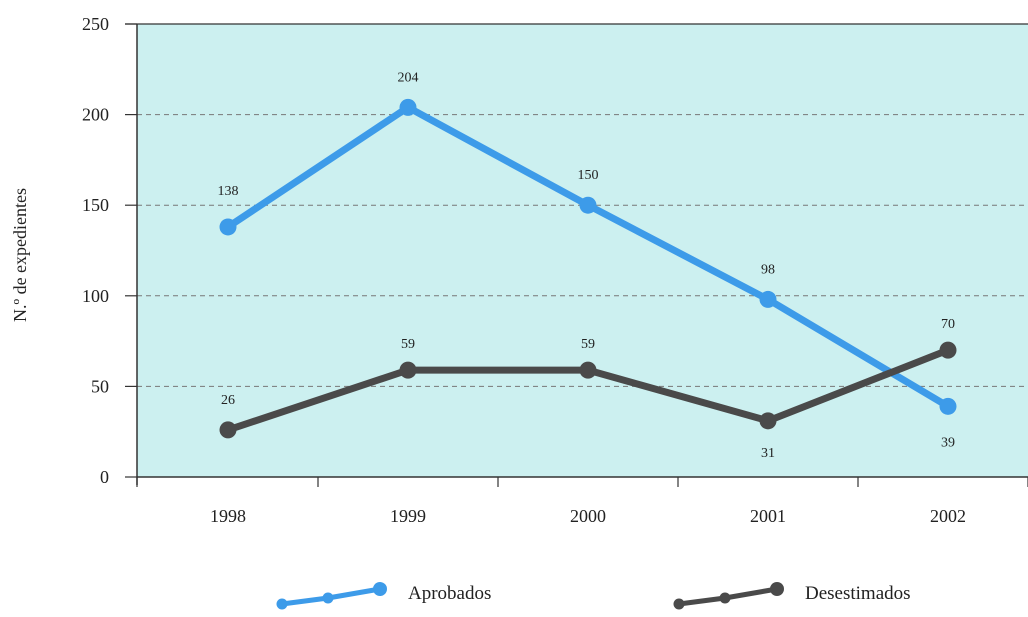  I want to click on data-label: 138, so click(228, 191).